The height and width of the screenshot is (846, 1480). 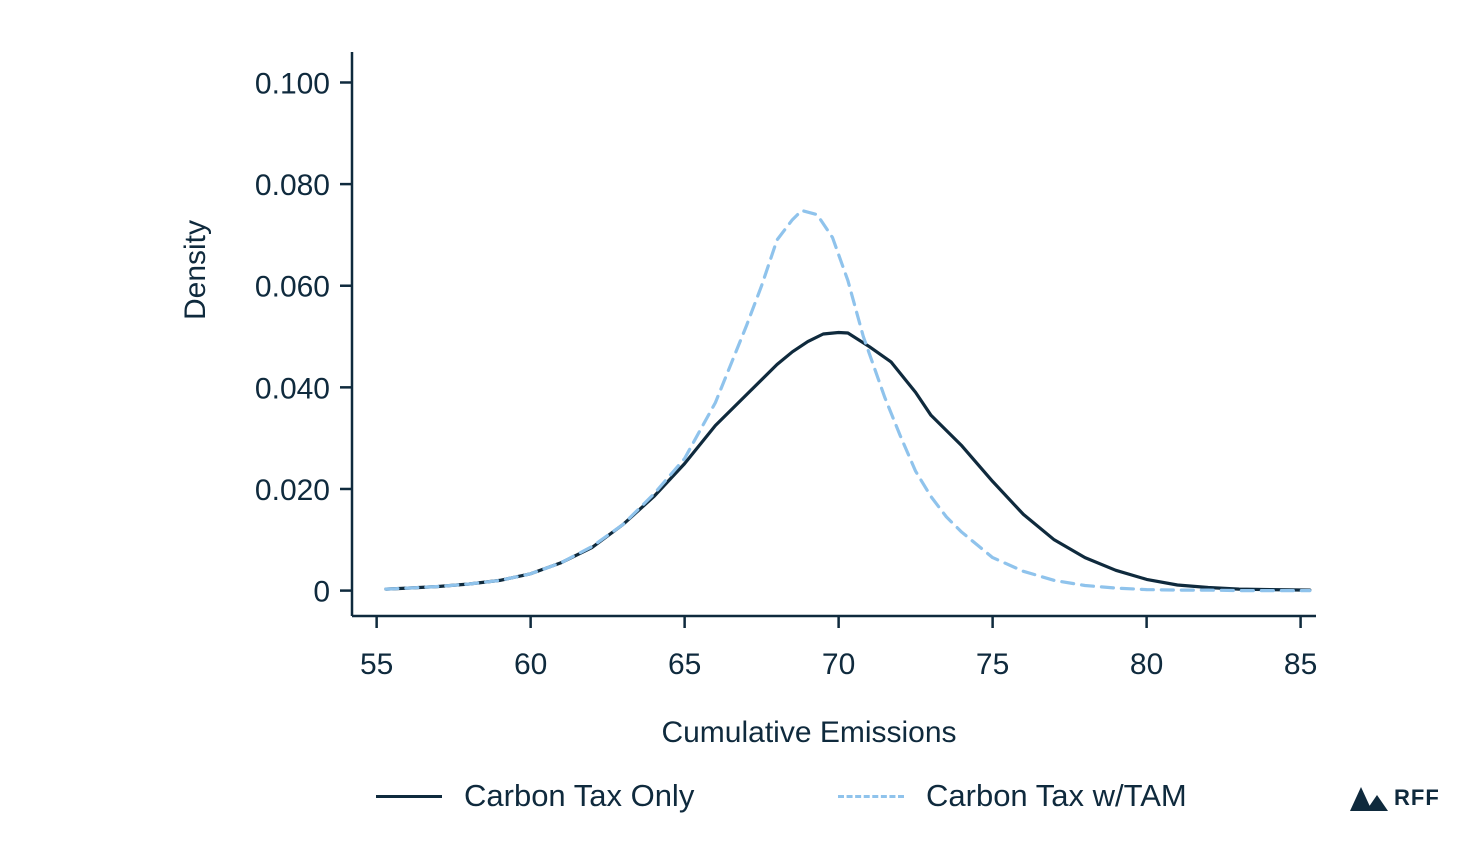 I want to click on legend-item-carbon-tax-tam: Carbon Tax w/TAM, so click(x=1012, y=796).